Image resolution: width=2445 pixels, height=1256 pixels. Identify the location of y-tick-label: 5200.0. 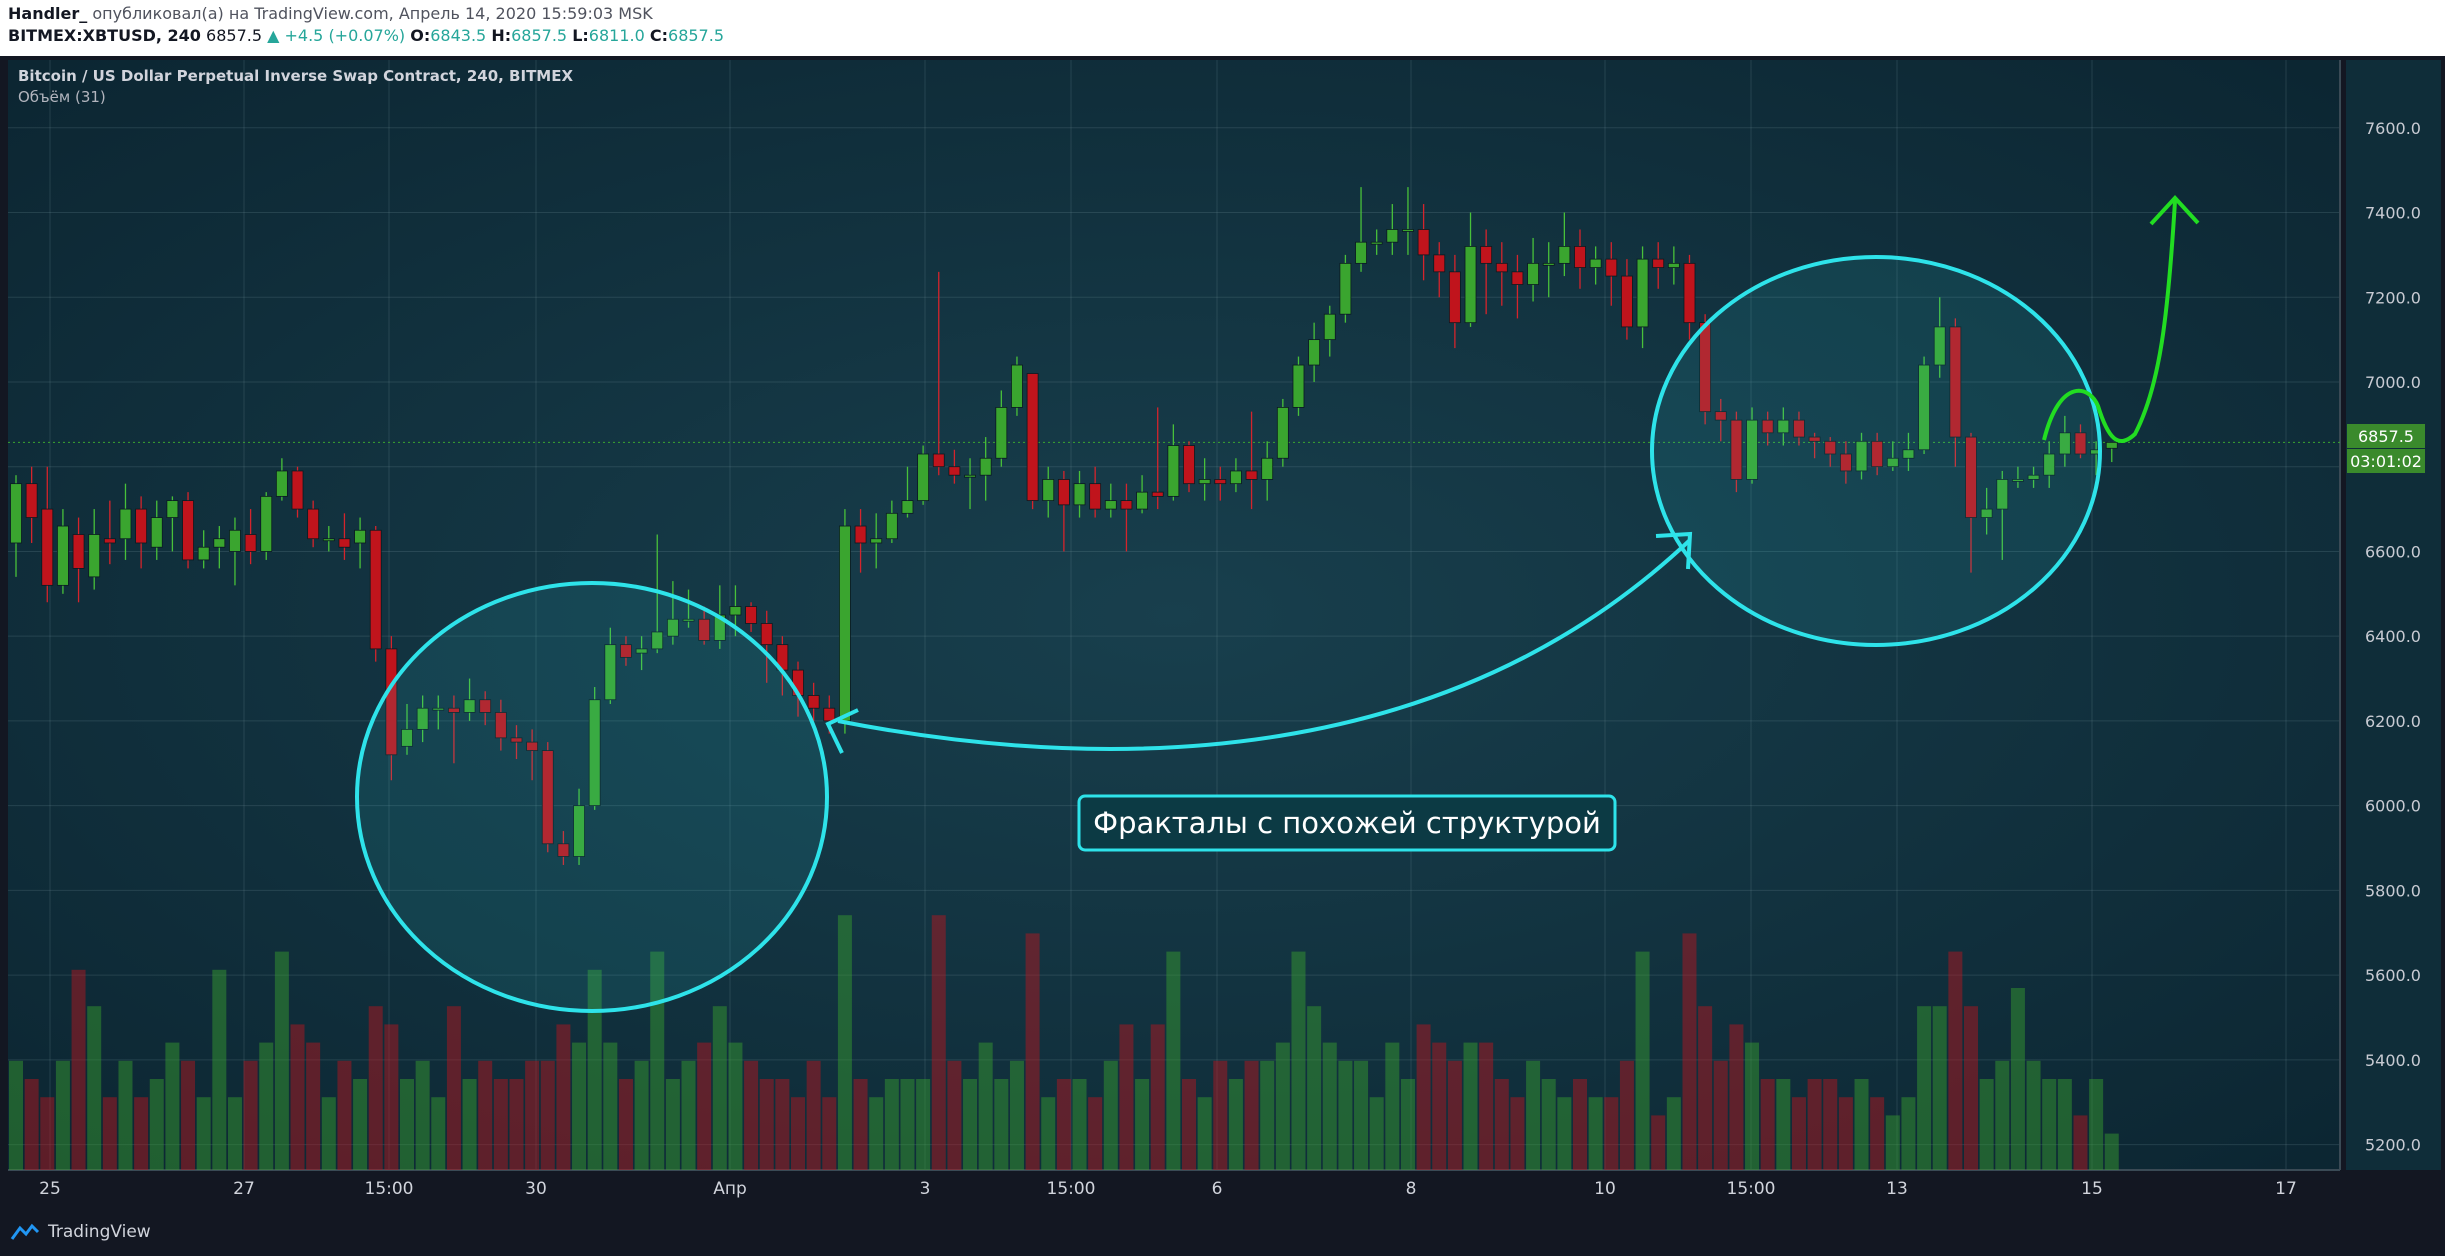
(2393, 1145).